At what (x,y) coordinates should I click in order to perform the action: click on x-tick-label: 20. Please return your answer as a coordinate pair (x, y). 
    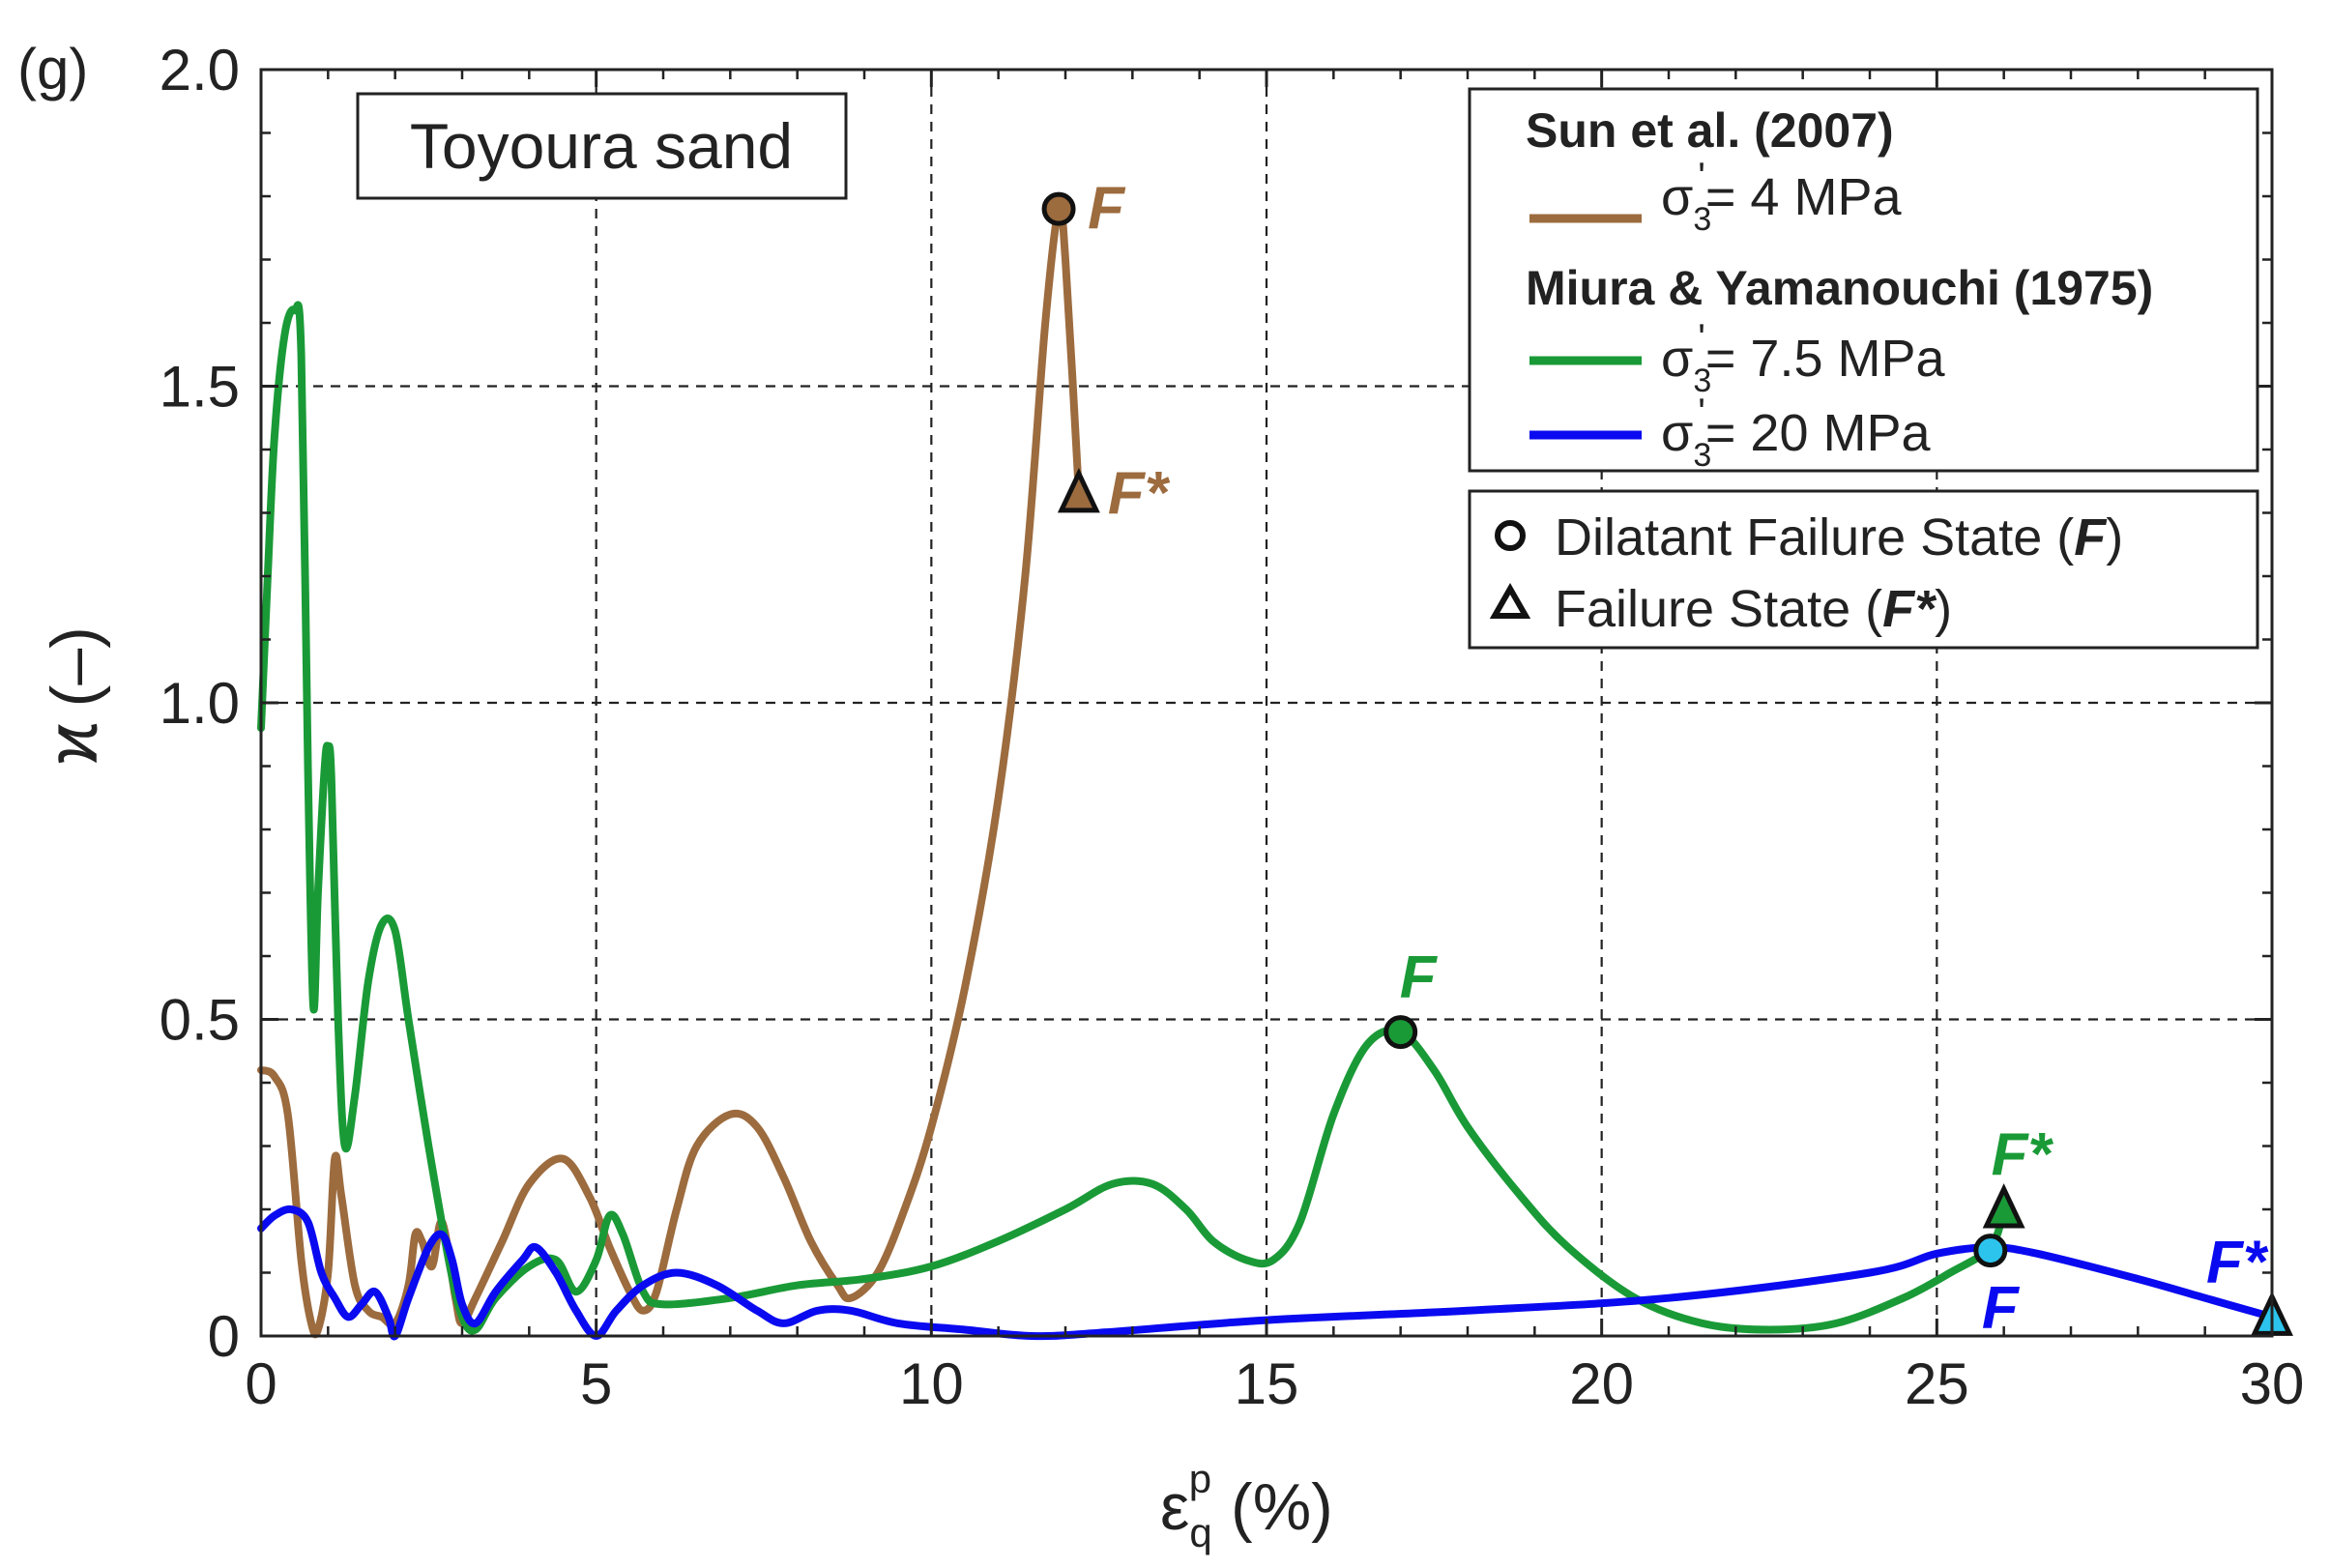
    Looking at the image, I should click on (1602, 1383).